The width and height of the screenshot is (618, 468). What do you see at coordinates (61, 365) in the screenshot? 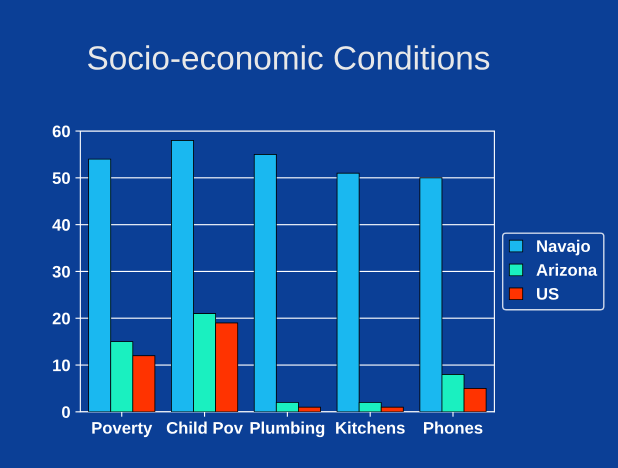
I see `y-tick-label: 10` at bounding box center [61, 365].